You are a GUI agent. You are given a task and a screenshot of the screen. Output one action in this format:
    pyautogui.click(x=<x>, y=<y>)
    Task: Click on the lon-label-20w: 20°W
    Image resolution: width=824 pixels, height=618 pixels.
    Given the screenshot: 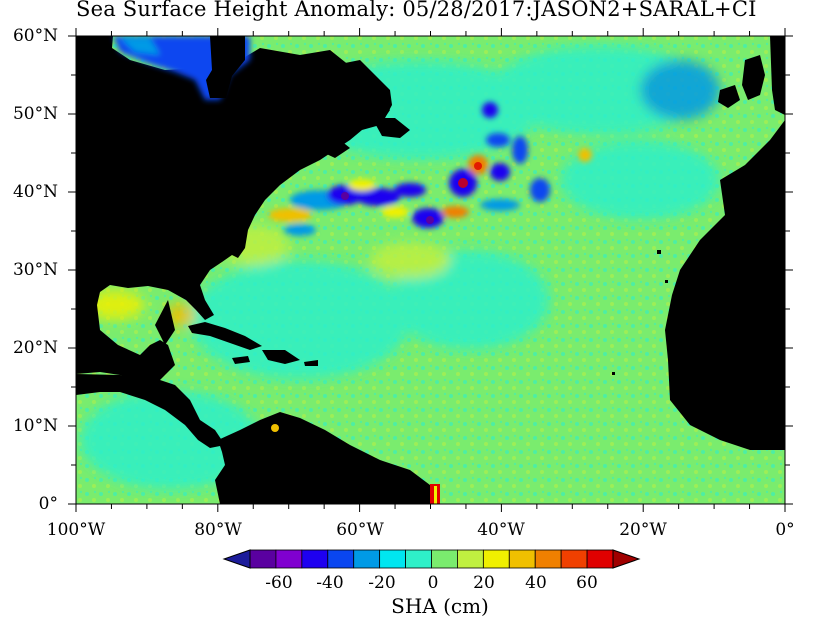 What is the action you would take?
    pyautogui.click(x=643, y=530)
    